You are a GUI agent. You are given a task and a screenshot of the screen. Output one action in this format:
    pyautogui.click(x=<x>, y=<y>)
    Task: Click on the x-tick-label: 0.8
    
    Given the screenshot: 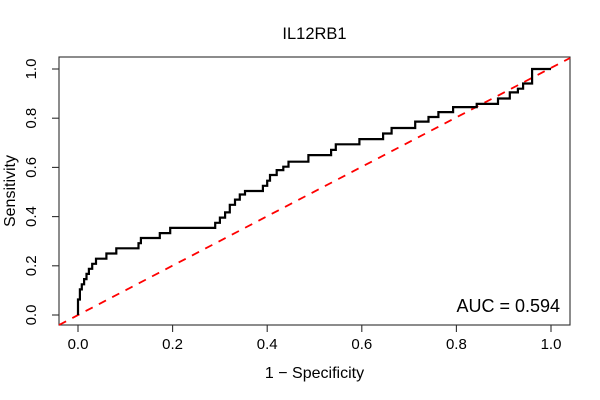 What is the action you would take?
    pyautogui.click(x=456, y=344)
    